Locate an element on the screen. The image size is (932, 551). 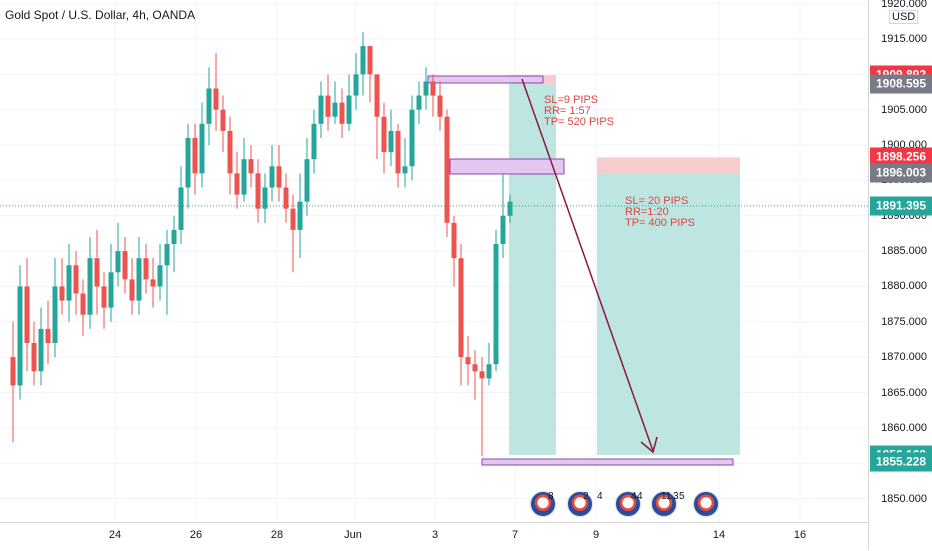
annotation-trade-1: SL=9 PIPS RR= 1:57 TP= 520 PIPS is located at coordinates (579, 111).